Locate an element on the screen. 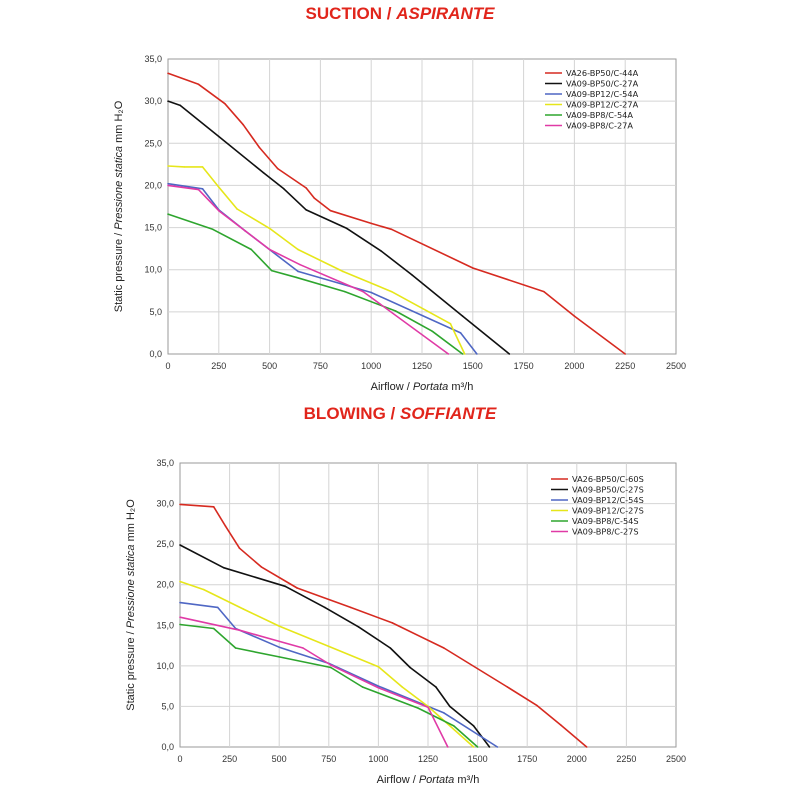 The image size is (800, 800). chart-title: BLOWING / SOFFIANTE is located at coordinates (400, 414).